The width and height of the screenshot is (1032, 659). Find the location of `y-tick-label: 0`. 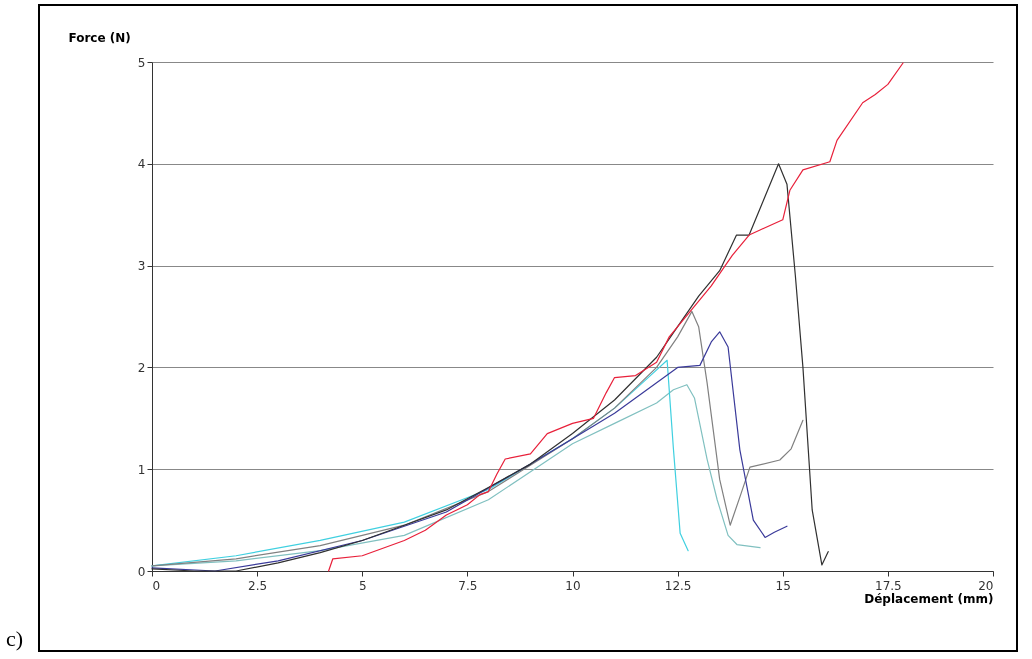

y-tick-label: 0 is located at coordinates (141, 571).